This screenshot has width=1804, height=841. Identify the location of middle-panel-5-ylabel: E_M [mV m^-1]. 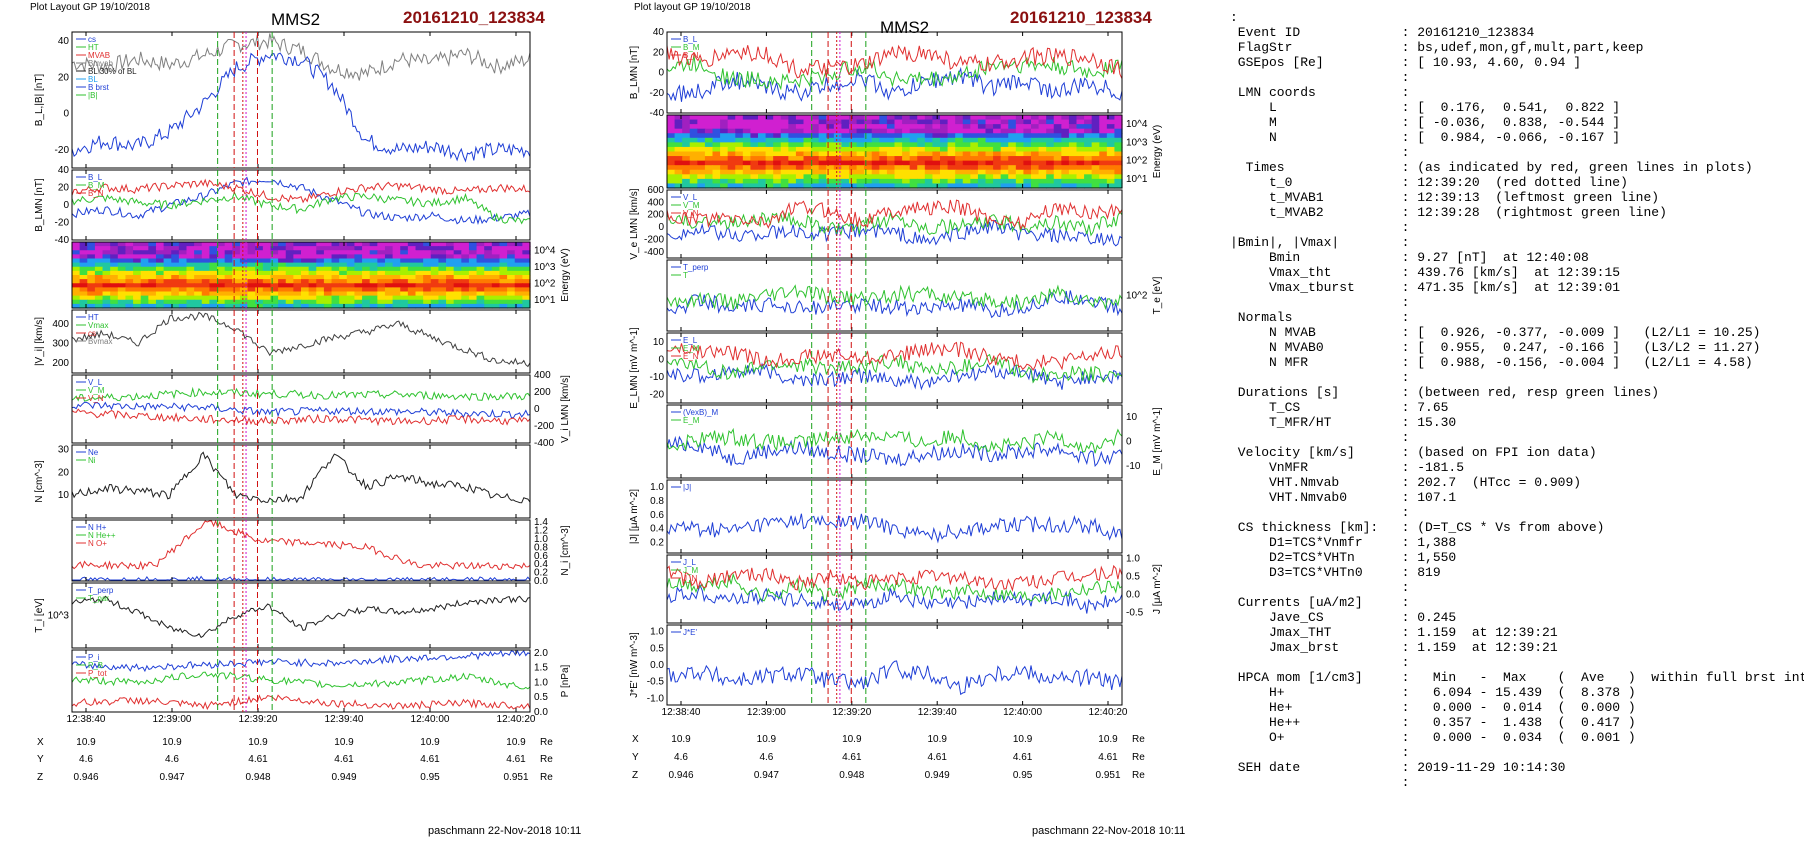
(1157, 441).